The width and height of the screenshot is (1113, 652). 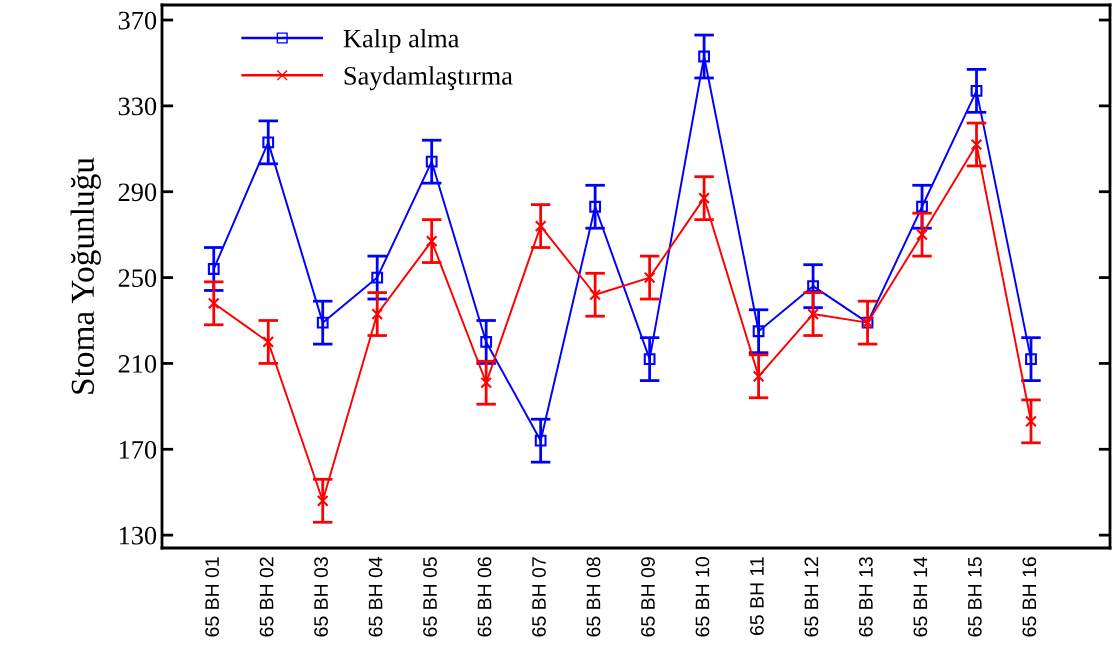 What do you see at coordinates (484, 597) in the screenshot?
I see `x-tick-label: 65 BH 06` at bounding box center [484, 597].